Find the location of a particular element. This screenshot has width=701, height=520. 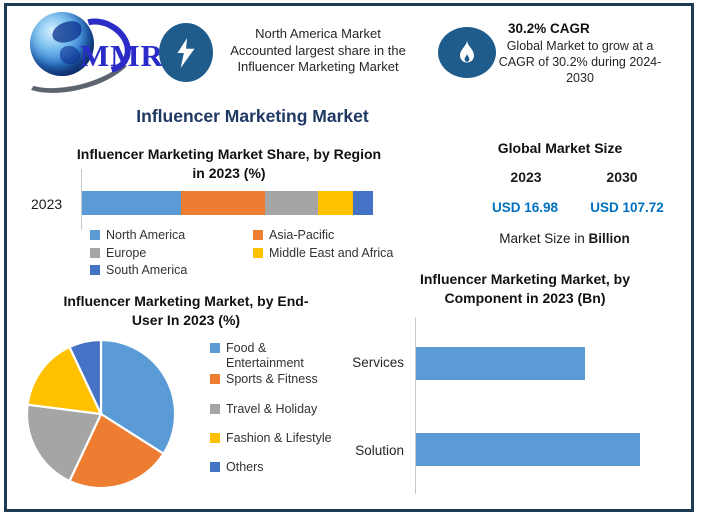

legend-item-europe: Europe is located at coordinates (165, 253).